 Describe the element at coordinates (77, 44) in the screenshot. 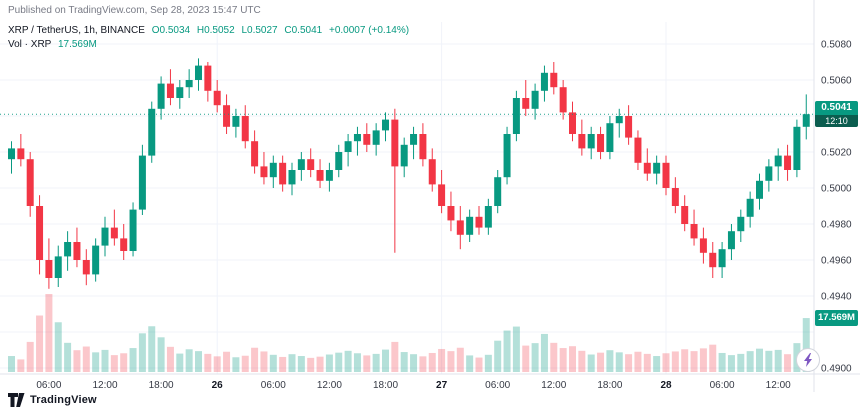

I see `volume-study-value: 17.569M` at that location.